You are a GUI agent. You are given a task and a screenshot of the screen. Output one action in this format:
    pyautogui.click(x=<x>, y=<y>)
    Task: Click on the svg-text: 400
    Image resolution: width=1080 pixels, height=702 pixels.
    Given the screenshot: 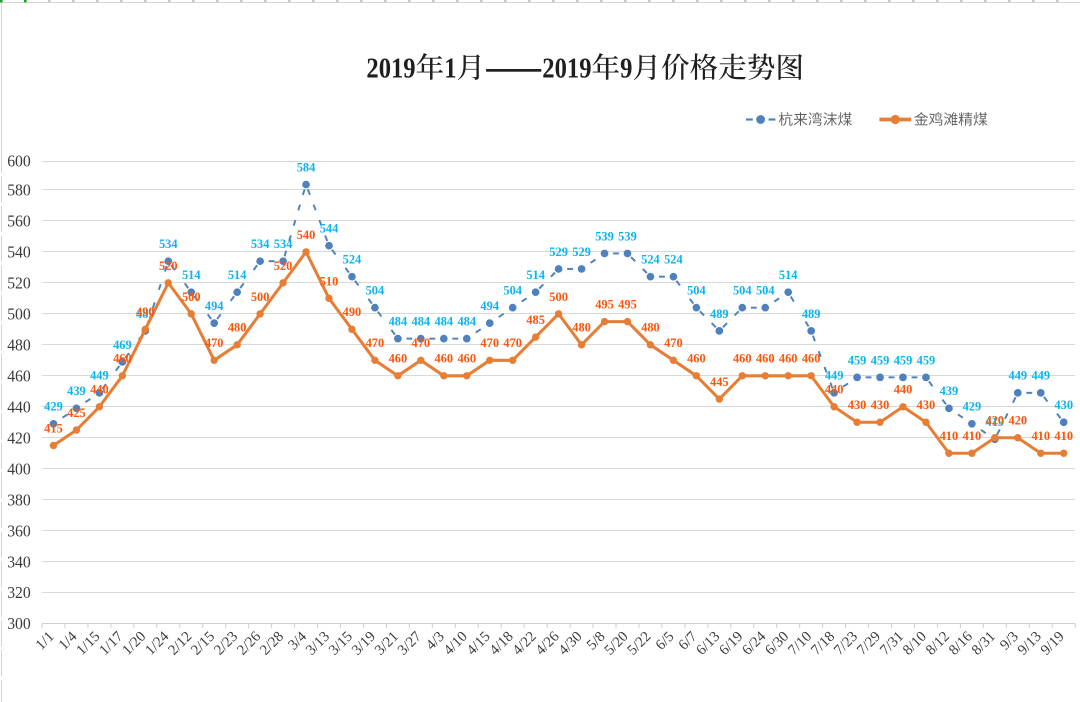 What is the action you would take?
    pyautogui.click(x=19, y=468)
    